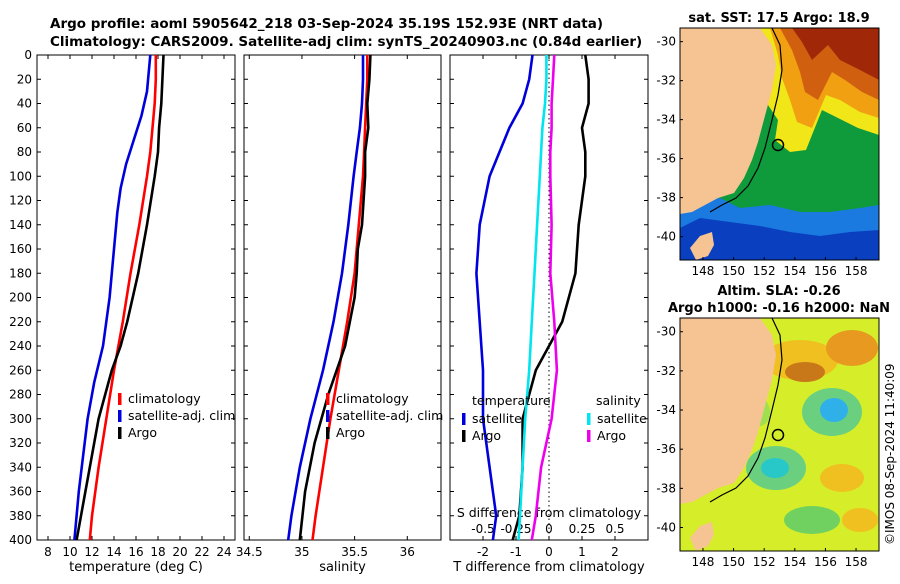 This screenshot has width=900, height=584. What do you see at coordinates (335, 297) in the screenshot?
I see `series-line-argo` at bounding box center [335, 297].